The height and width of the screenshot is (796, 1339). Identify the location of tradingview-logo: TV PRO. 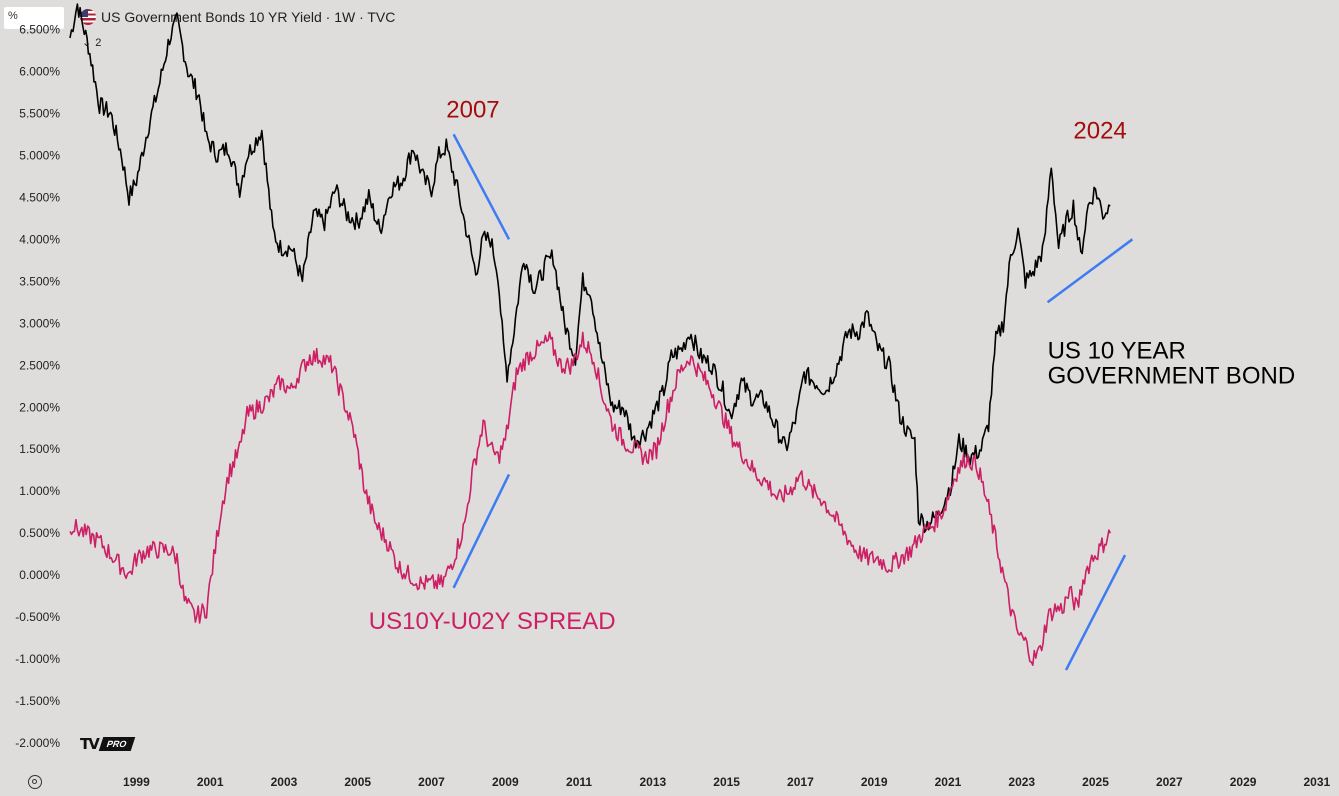
(107, 744).